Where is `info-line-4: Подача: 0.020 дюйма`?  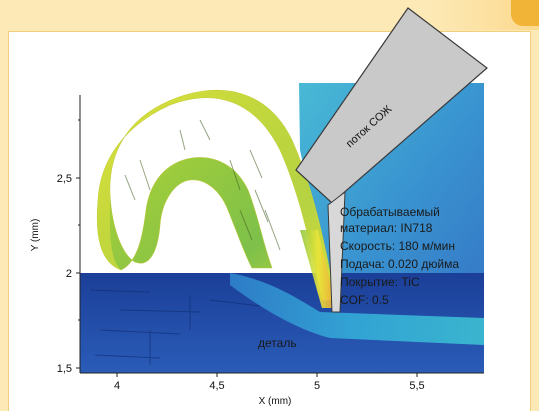
info-line-4: Подача: 0.020 дюйма is located at coordinates (399, 264).